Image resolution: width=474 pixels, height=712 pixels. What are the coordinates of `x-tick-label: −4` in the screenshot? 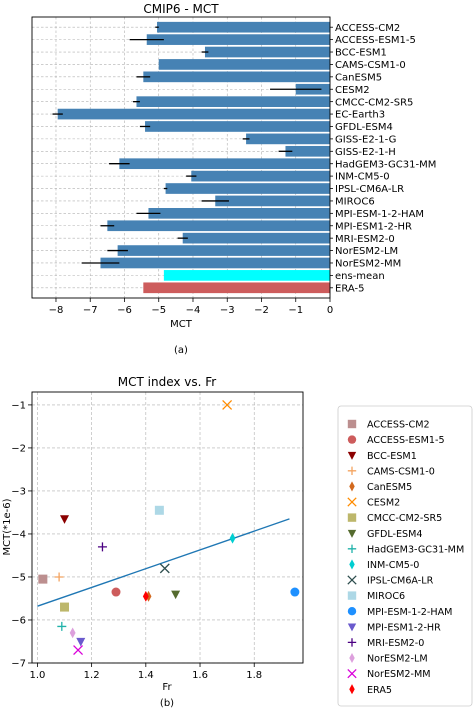 It's located at (193, 310).